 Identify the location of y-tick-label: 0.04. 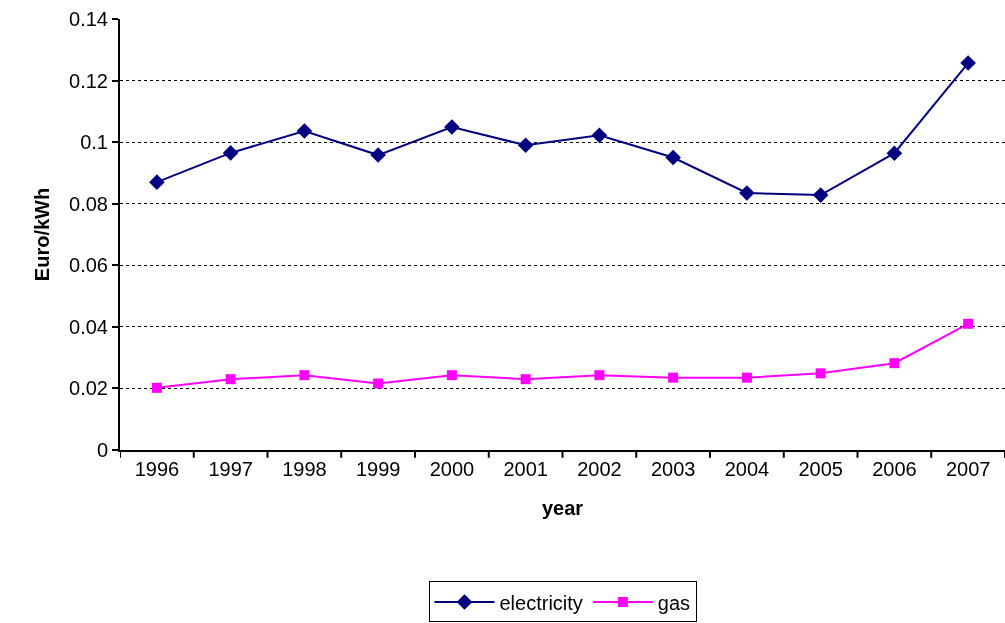
(88, 326).